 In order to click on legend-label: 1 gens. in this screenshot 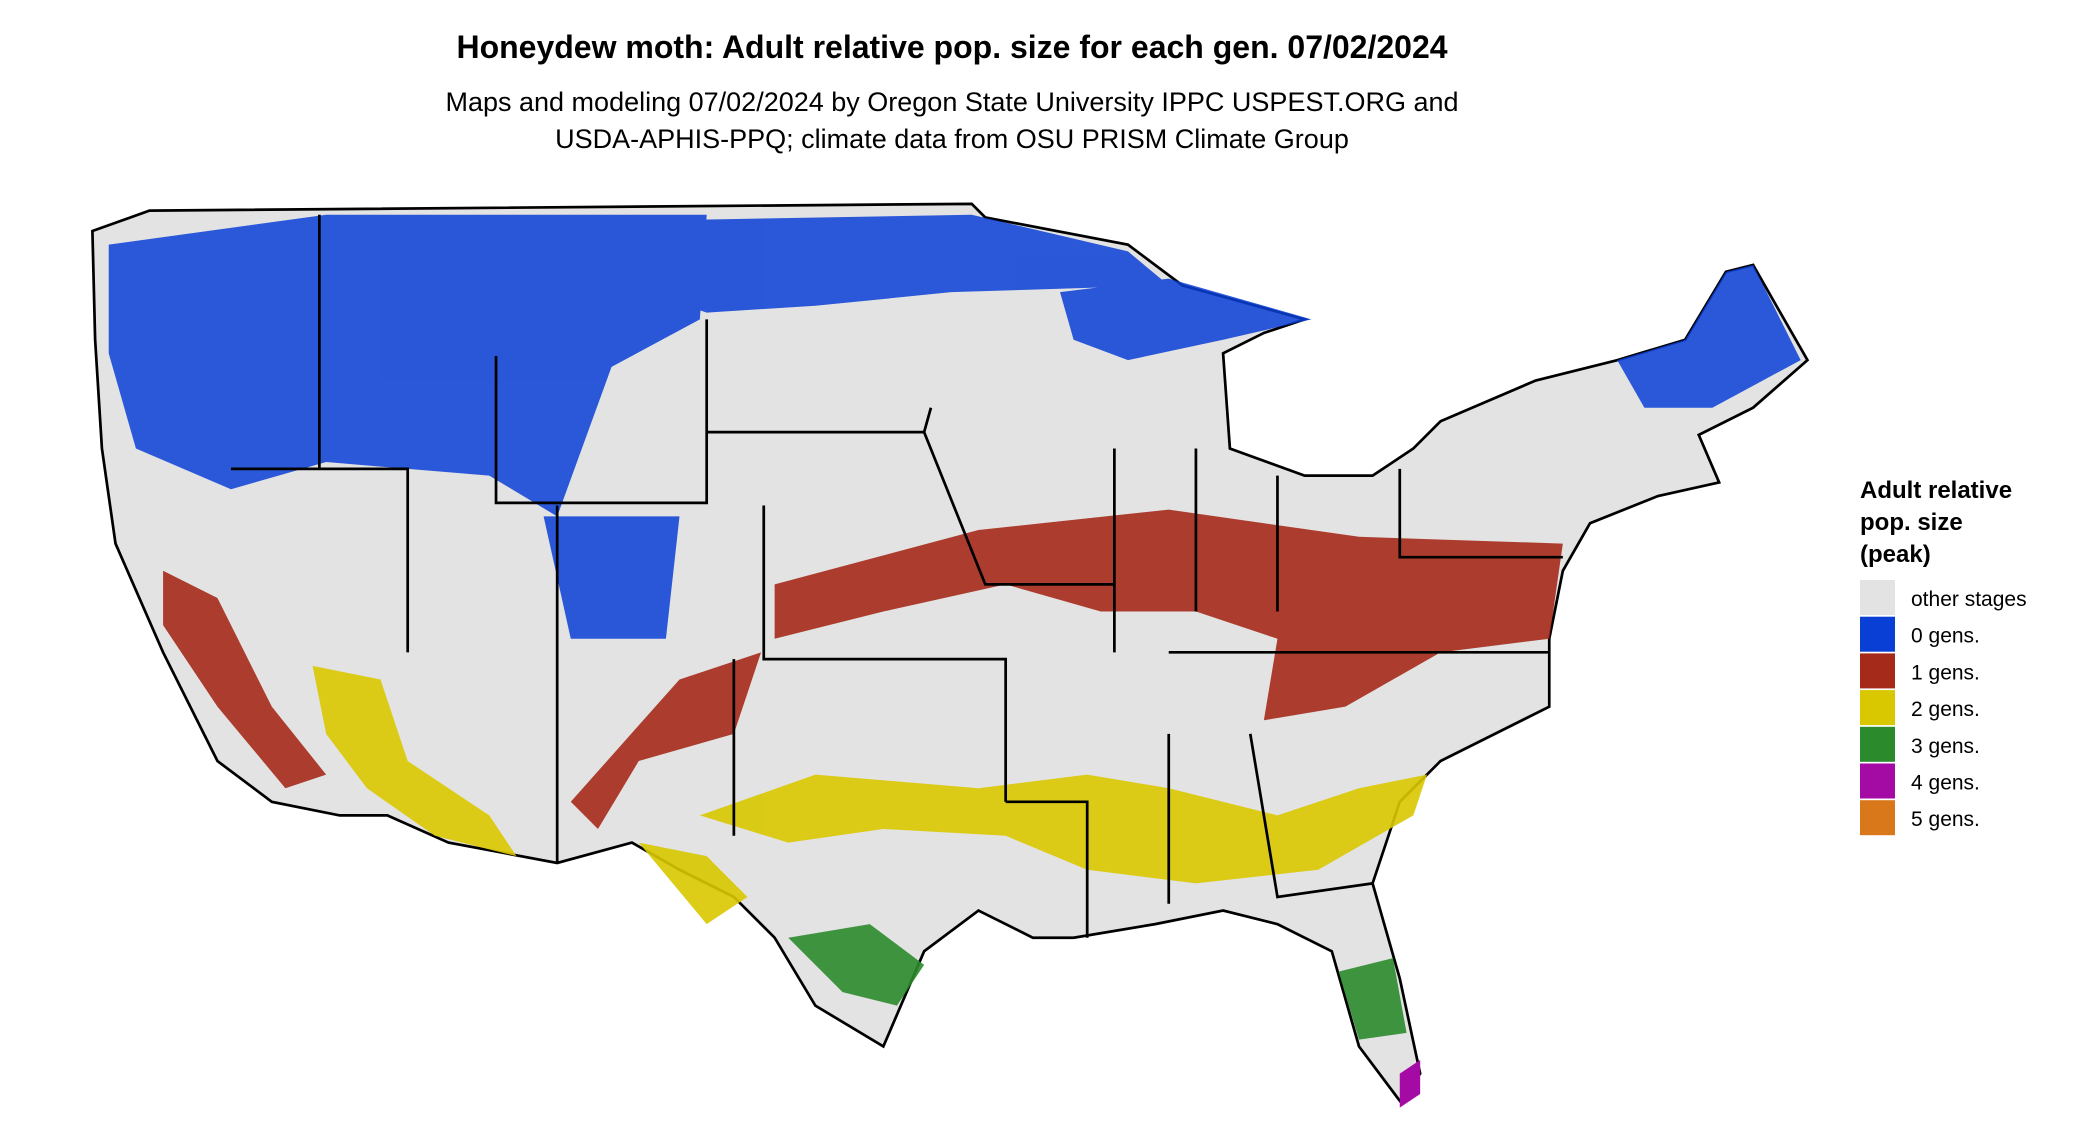, I will do `click(1945, 672)`.